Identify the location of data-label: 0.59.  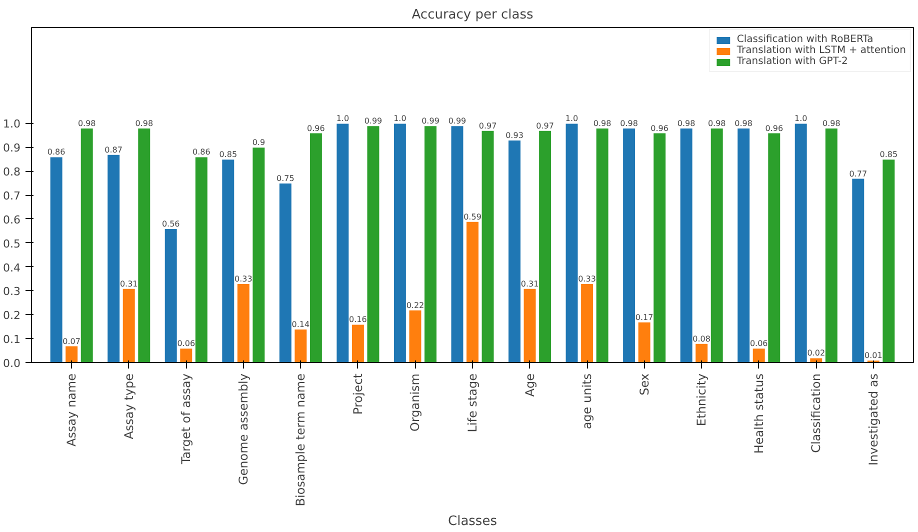
(473, 217).